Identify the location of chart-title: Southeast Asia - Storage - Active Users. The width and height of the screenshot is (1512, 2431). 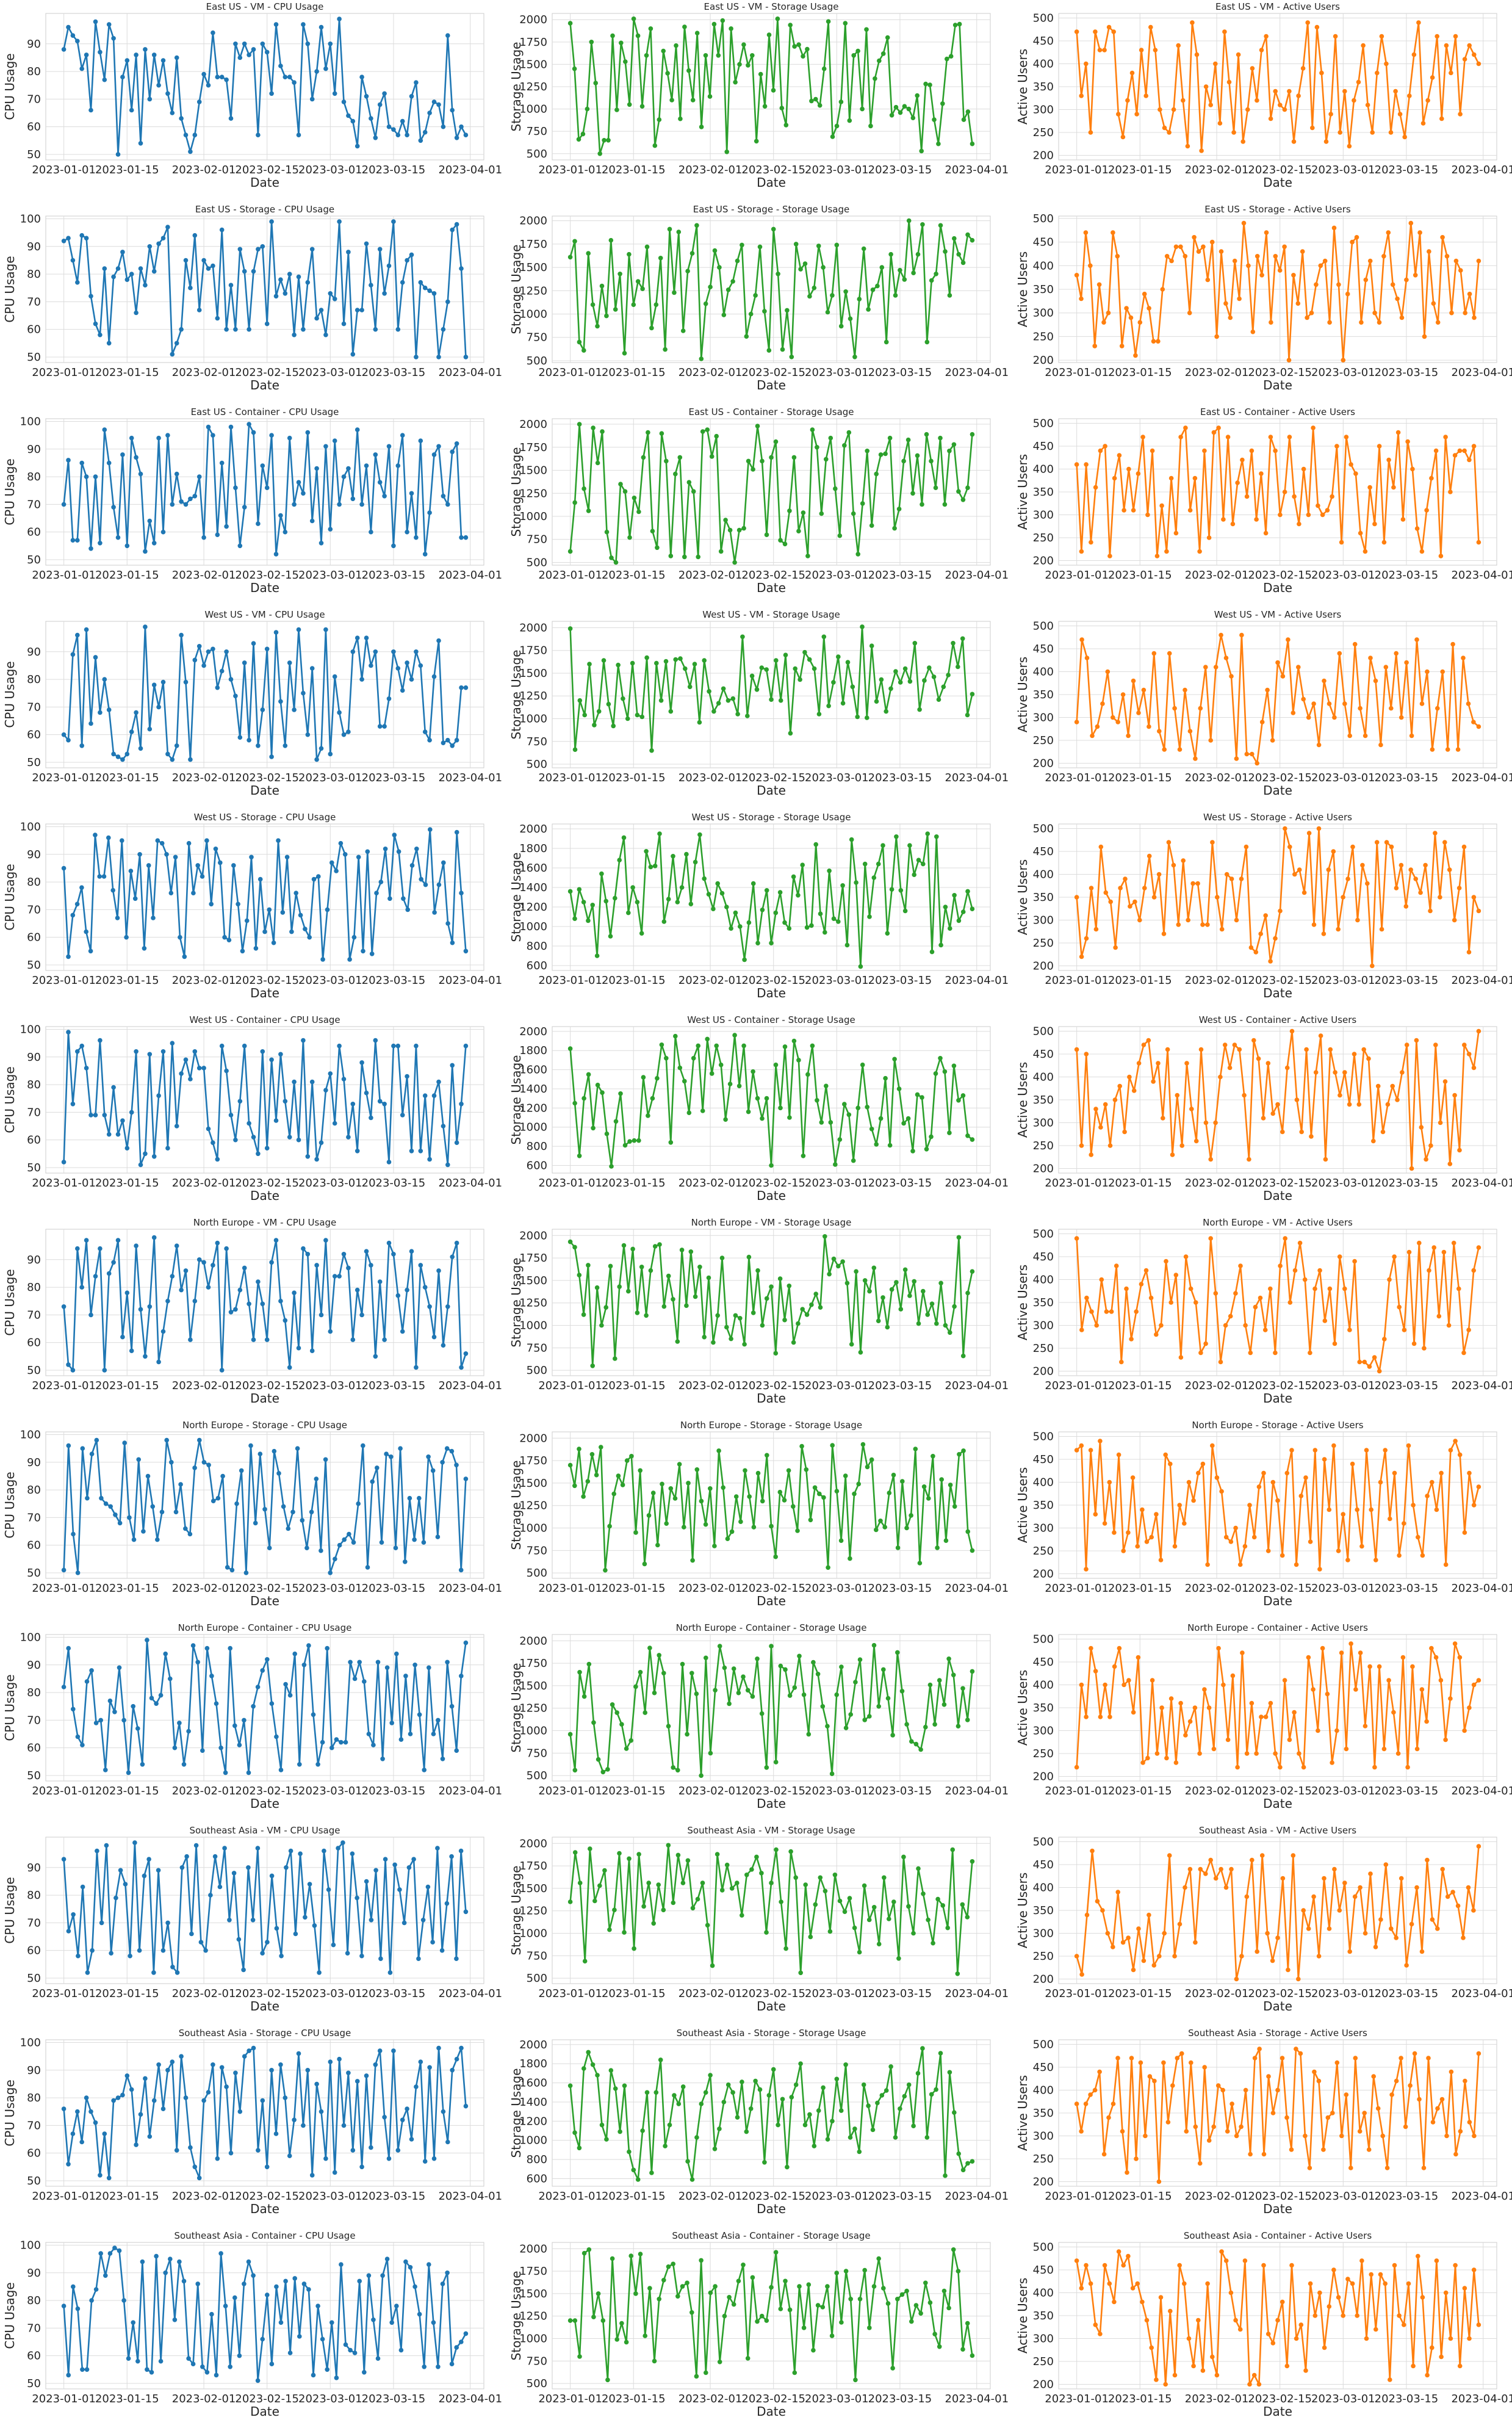
(1278, 2033).